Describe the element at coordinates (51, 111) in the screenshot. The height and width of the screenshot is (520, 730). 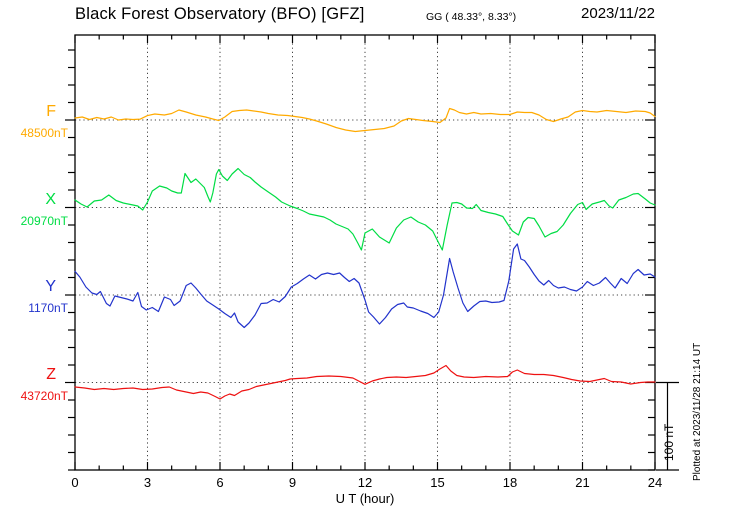
I see `channel-letter-f: F` at that location.